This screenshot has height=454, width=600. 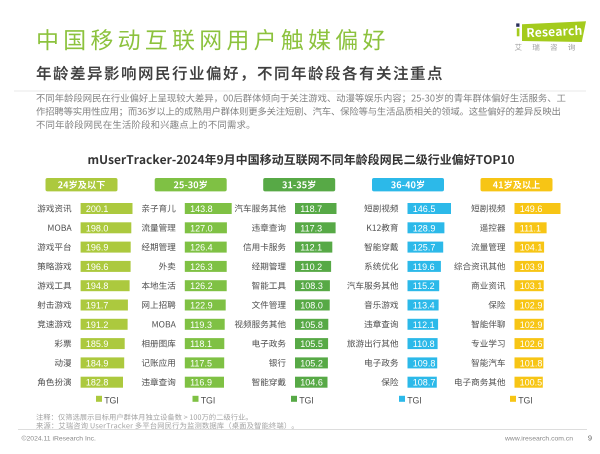 I want to click on svg-text: 104.6, so click(x=311, y=383).